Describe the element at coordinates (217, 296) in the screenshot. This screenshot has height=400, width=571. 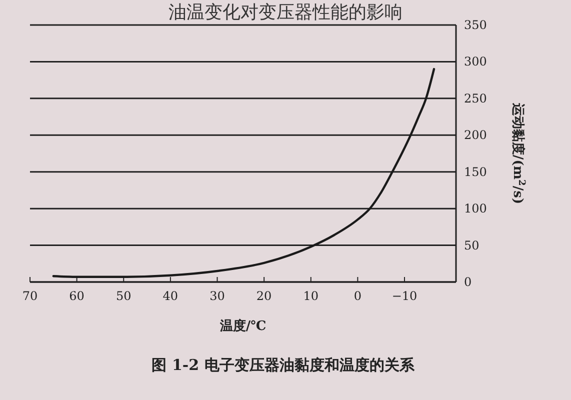
I see `x-tick-label: 30` at that location.